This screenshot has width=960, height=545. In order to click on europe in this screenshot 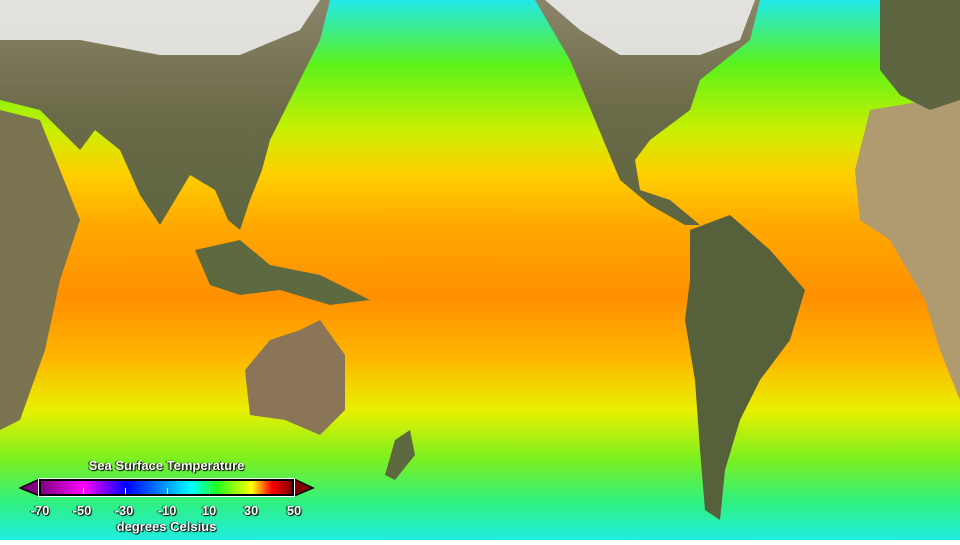, I will do `click(920, 55)`.